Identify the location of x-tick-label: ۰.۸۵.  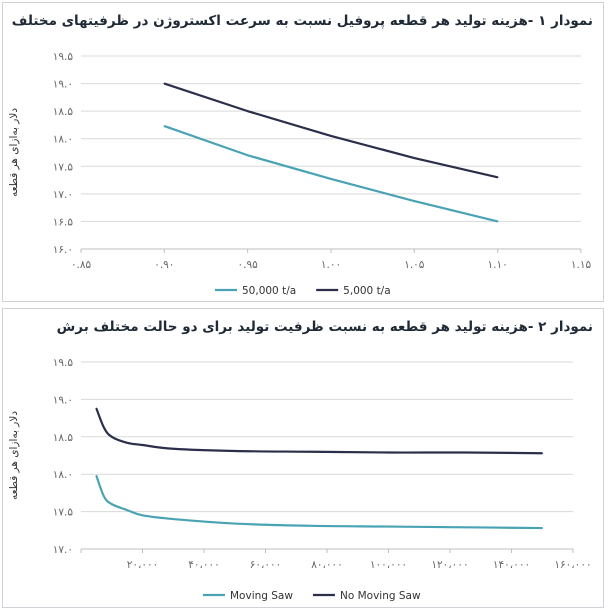
(81, 265).